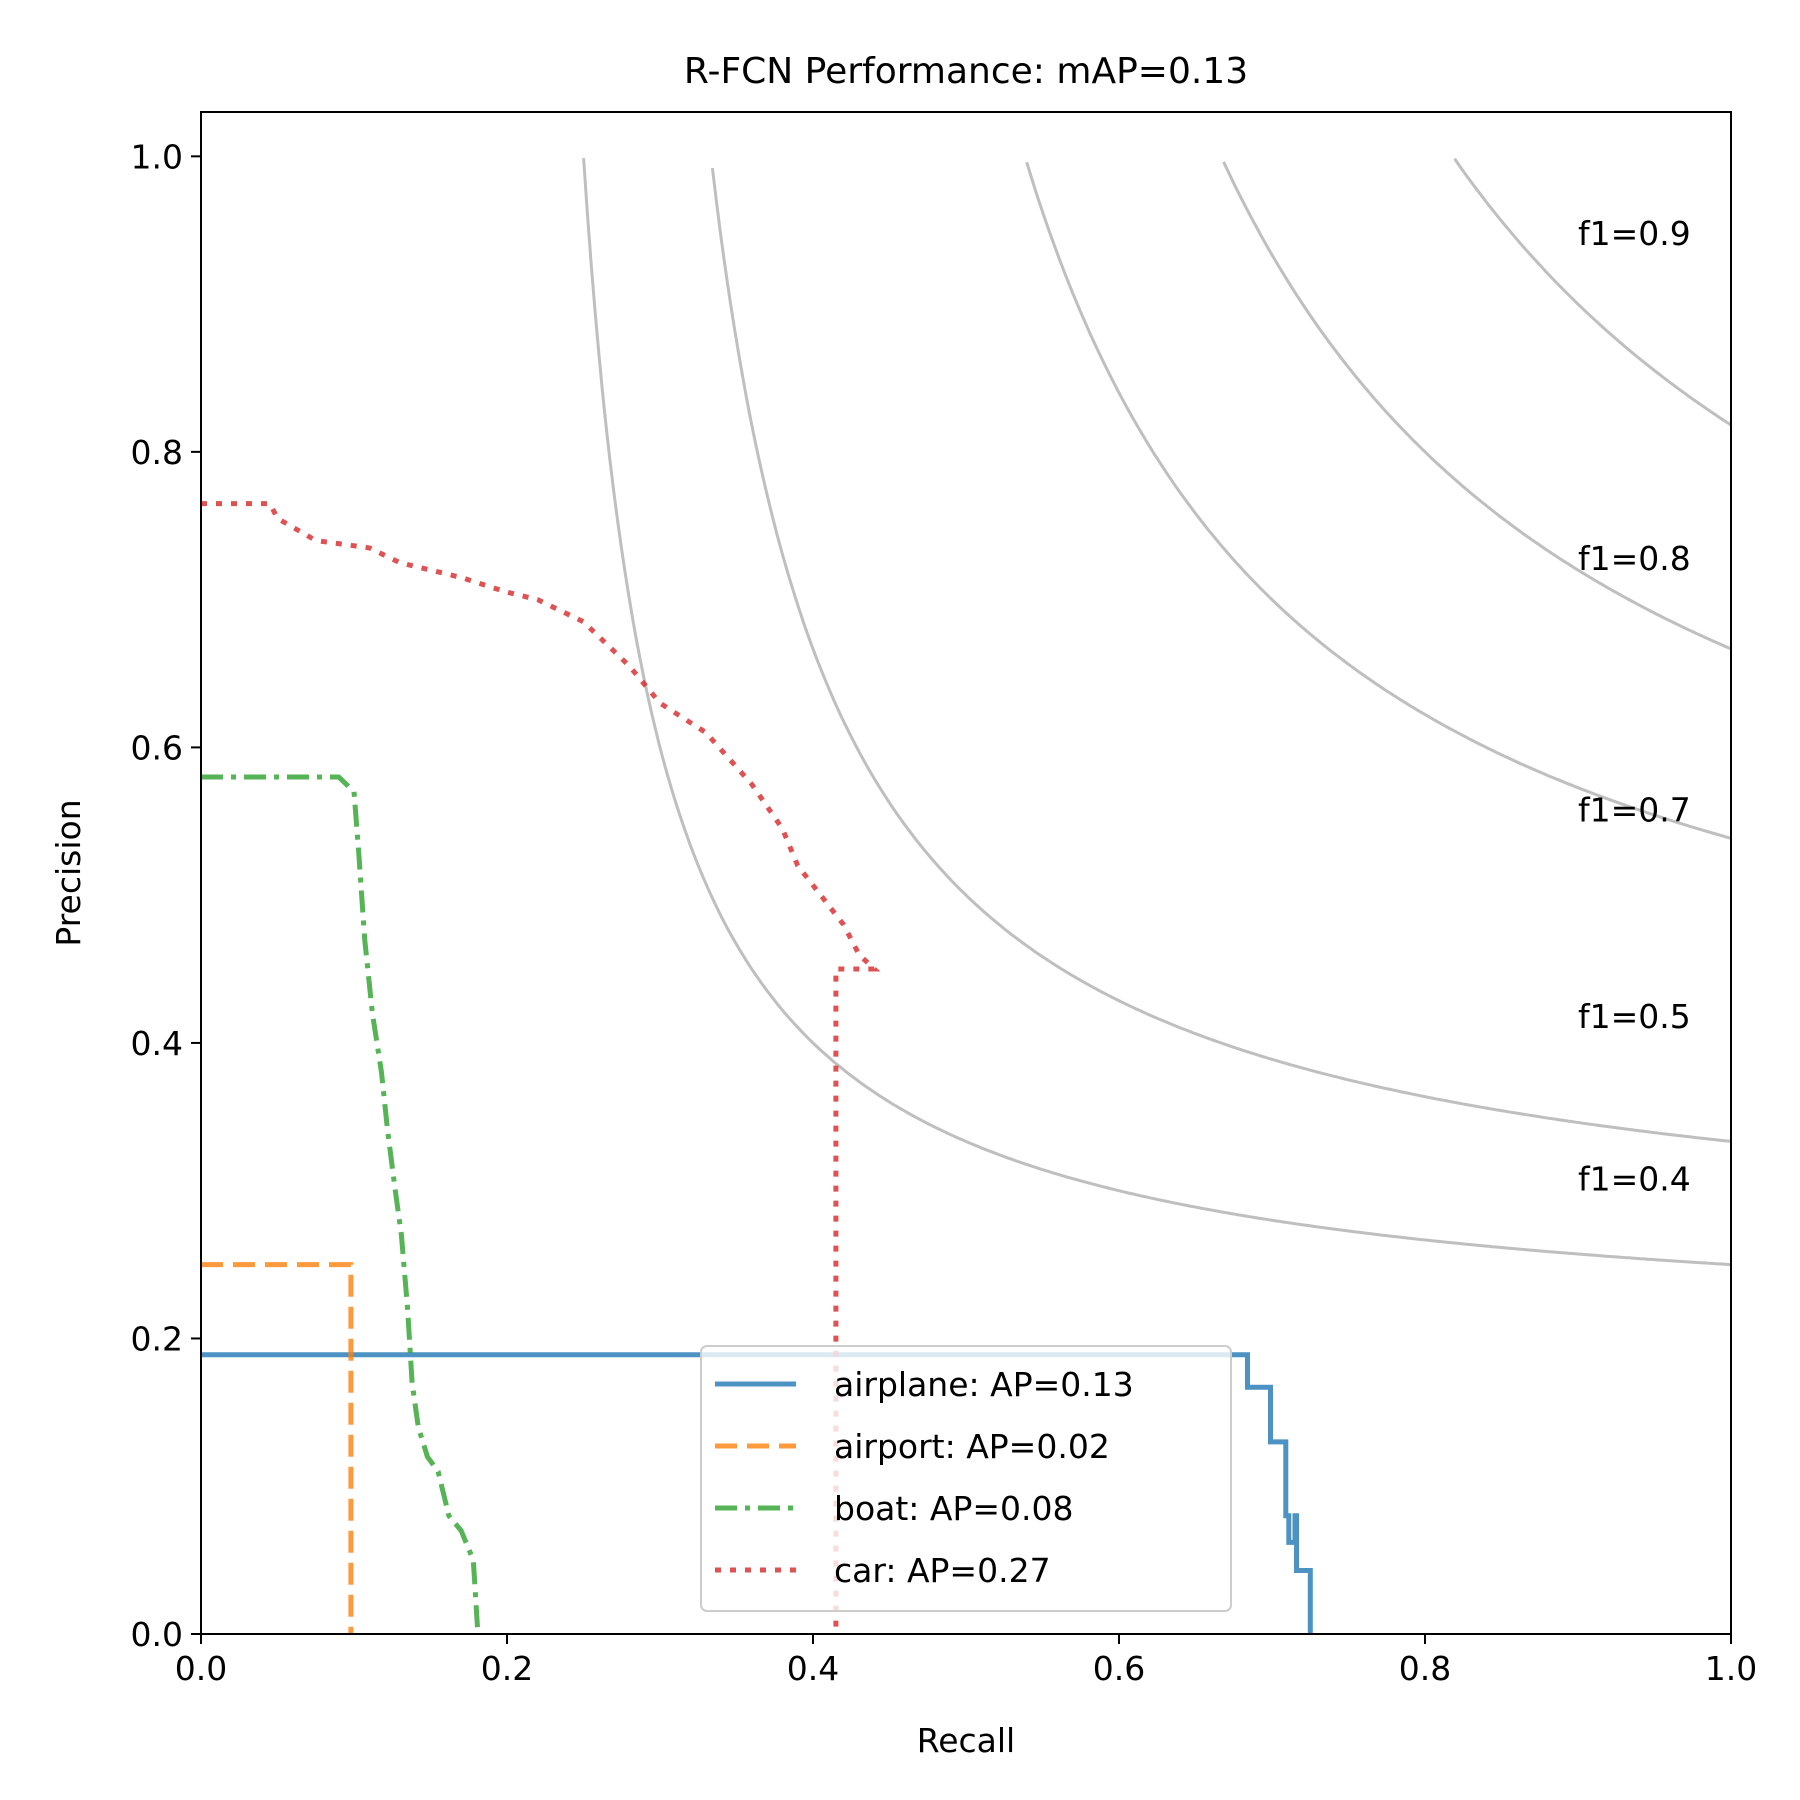  What do you see at coordinates (277, 1448) in the screenshot?
I see `series-airport-line` at bounding box center [277, 1448].